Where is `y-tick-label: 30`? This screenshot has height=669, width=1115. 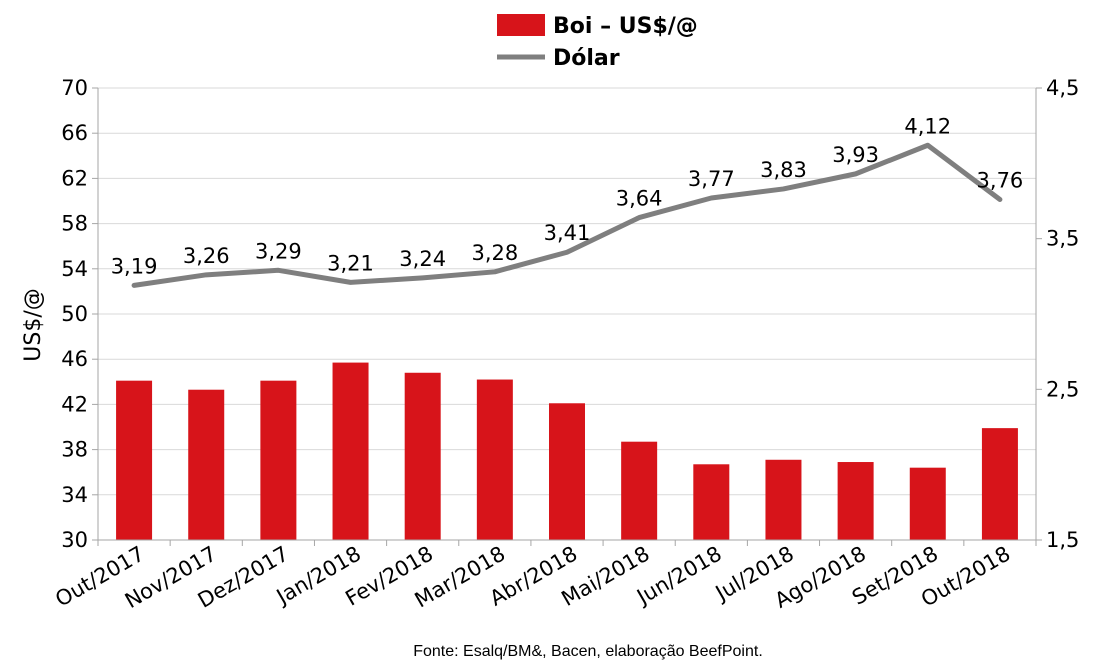
y-tick-label: 30 is located at coordinates (74, 540).